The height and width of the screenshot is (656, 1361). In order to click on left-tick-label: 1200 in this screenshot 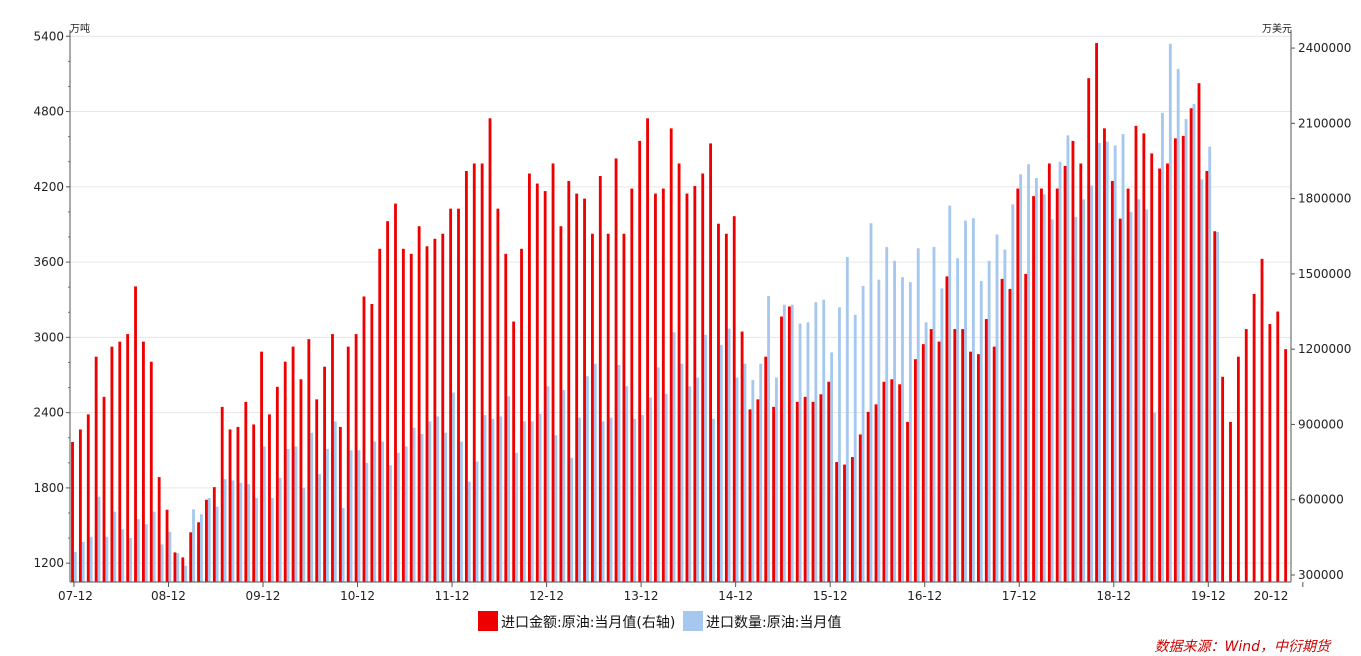, I will do `click(48, 563)`.